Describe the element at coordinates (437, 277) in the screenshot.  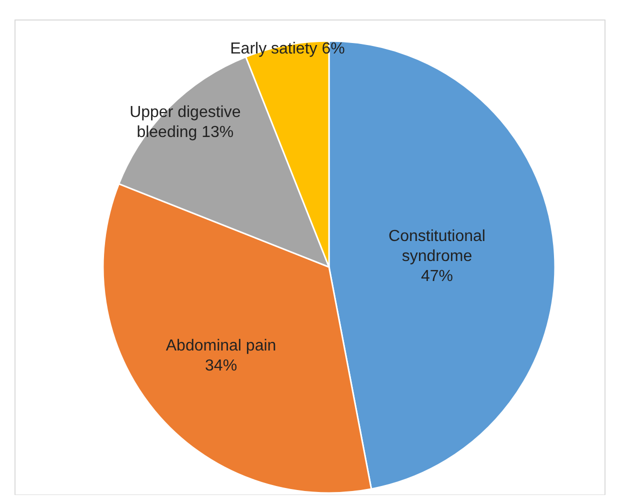
I see `data-label: 47%` at that location.